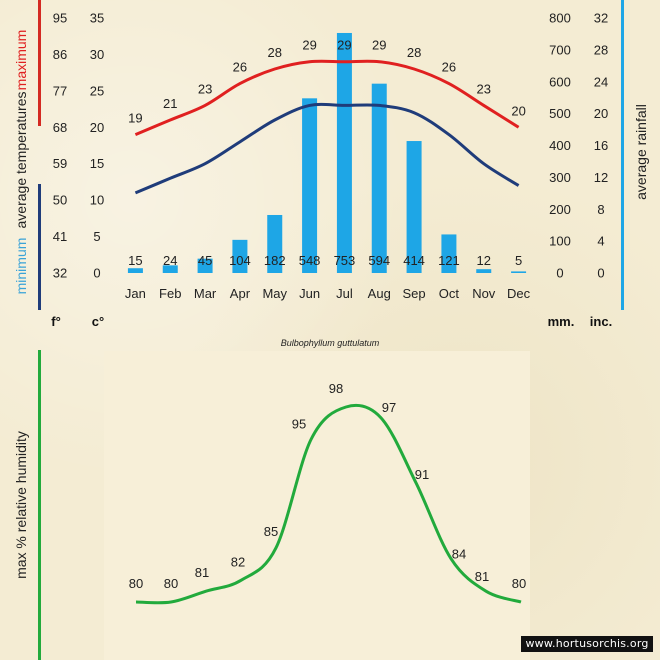 The height and width of the screenshot is (660, 660). Describe the element at coordinates (60, 200) in the screenshot. I see `fahrenheit-tick: 50` at that location.